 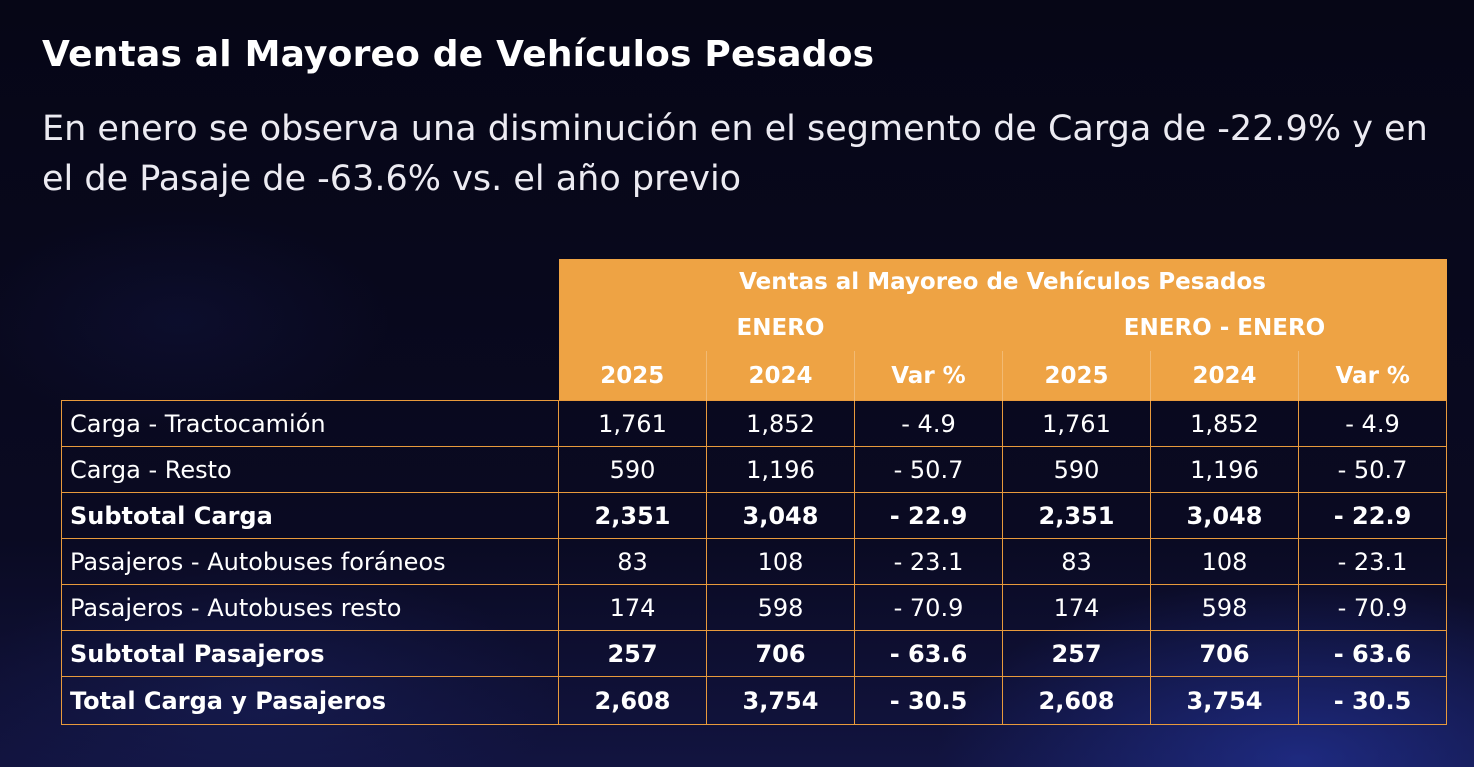 I want to click on row-label: Total Carga y Pasajeros, so click(x=310, y=700).